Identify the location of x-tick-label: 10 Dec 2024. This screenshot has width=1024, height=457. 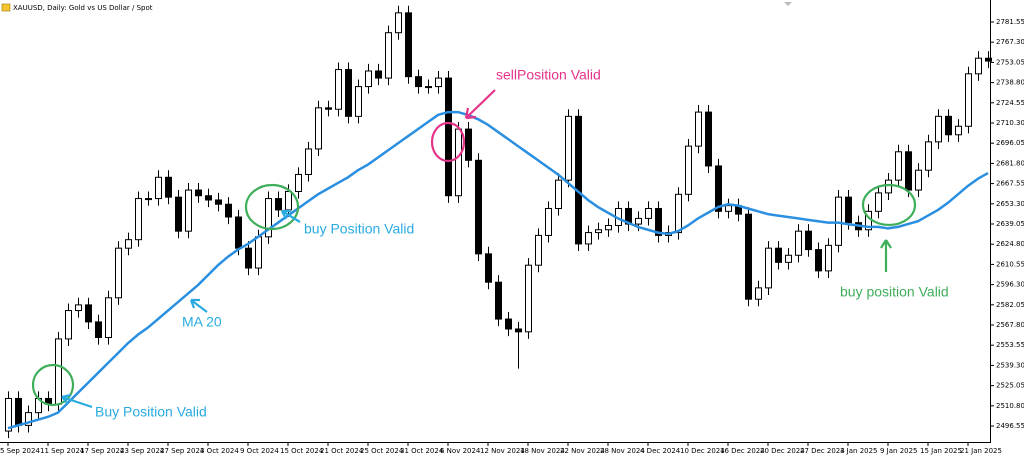
(702, 451).